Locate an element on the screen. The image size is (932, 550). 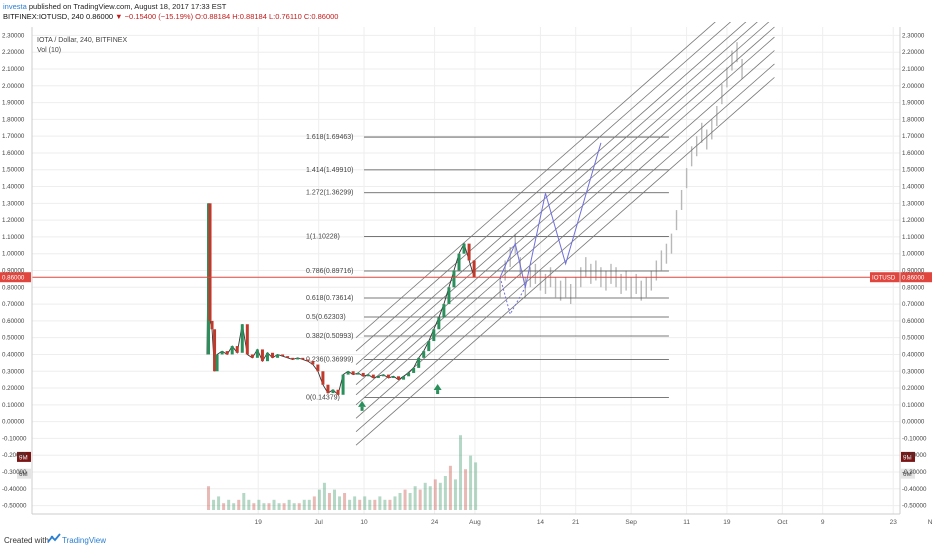
fib-level-label: 0.382(0.50993) is located at coordinates (329, 336).